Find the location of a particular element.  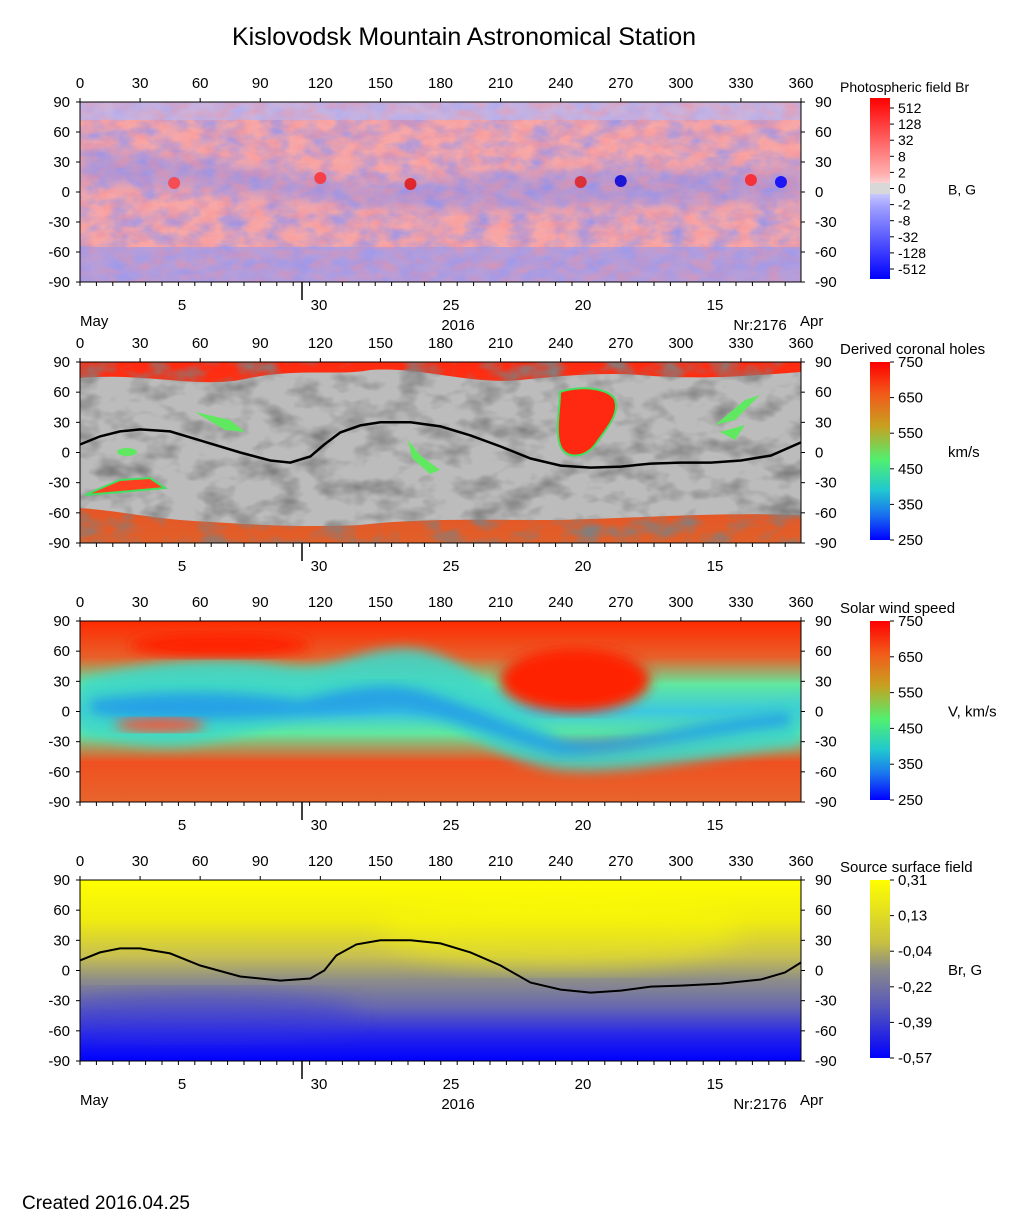

y-tick-label-right: -30 is located at coordinates (826, 742).